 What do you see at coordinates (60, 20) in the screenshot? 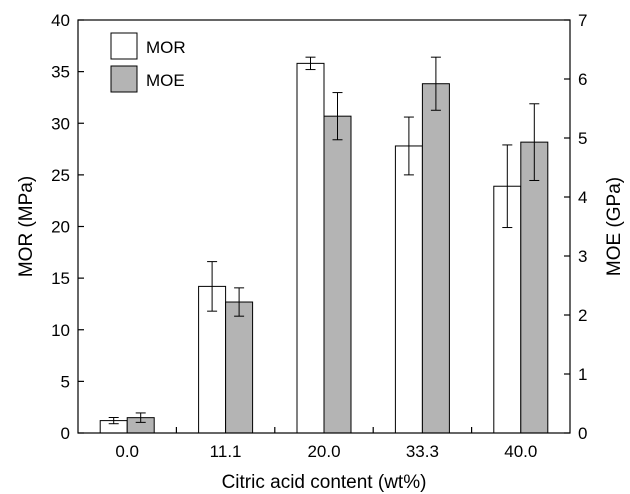
I see `y-tick-label: 40` at bounding box center [60, 20].